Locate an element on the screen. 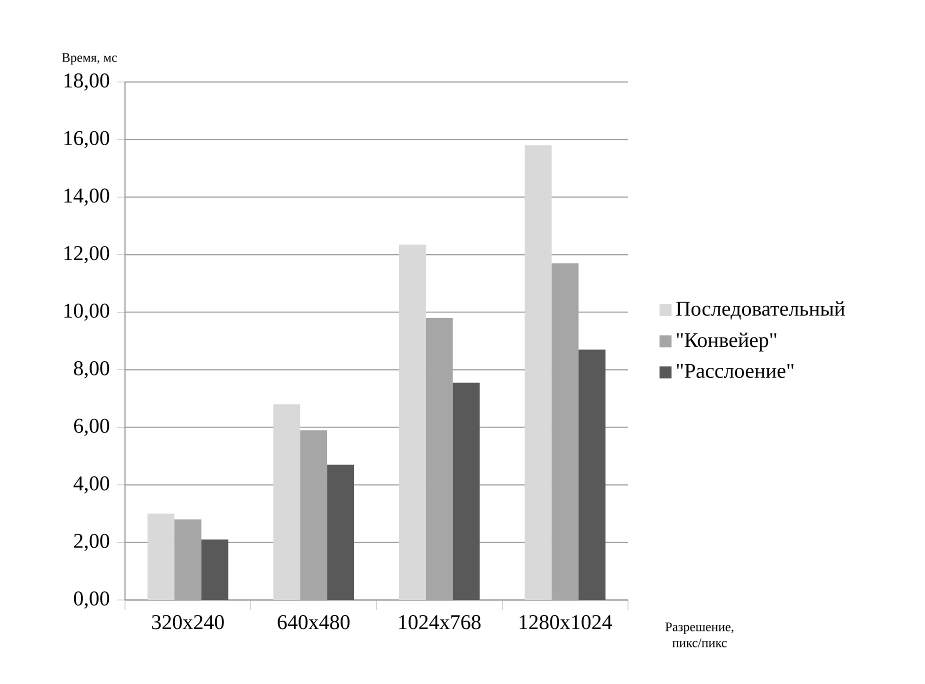 The width and height of the screenshot is (925, 684). y-tick-label: 4,00 is located at coordinates (92, 485).